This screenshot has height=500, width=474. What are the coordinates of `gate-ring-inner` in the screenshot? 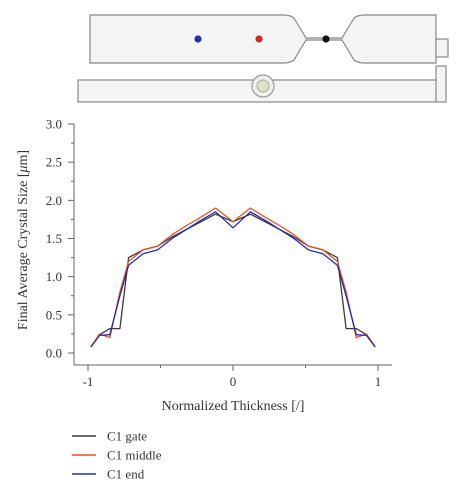 It's located at (263, 86).